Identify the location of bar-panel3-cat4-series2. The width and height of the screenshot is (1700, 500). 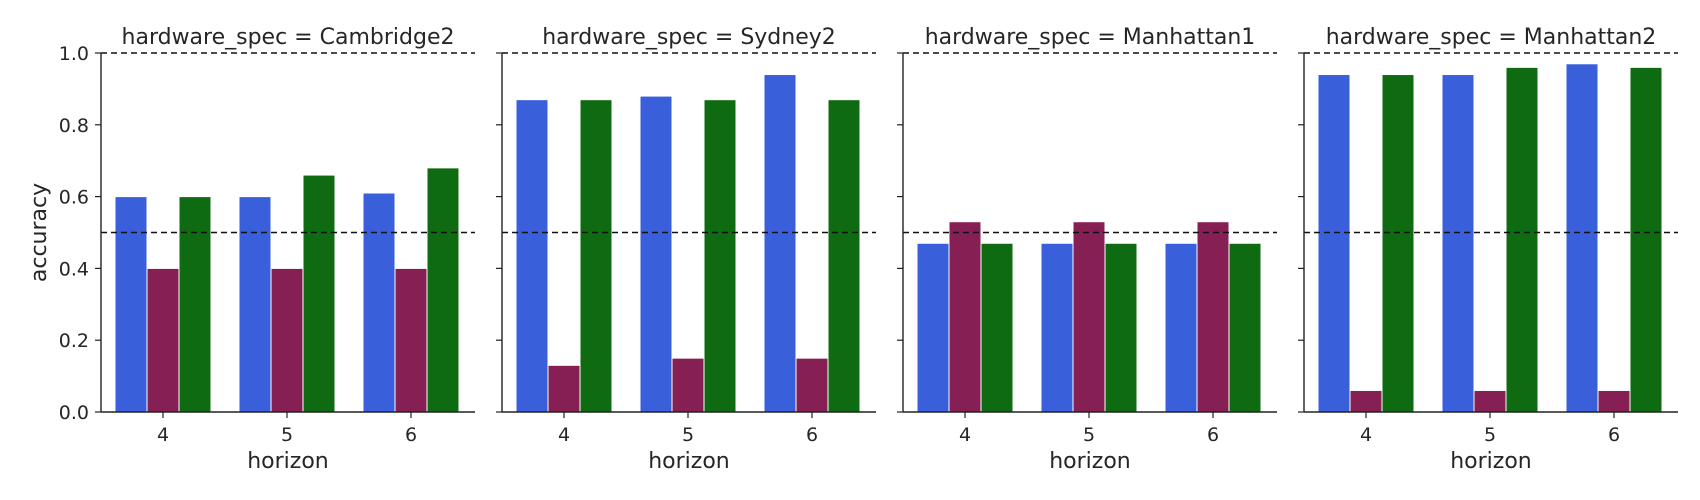
(965, 317).